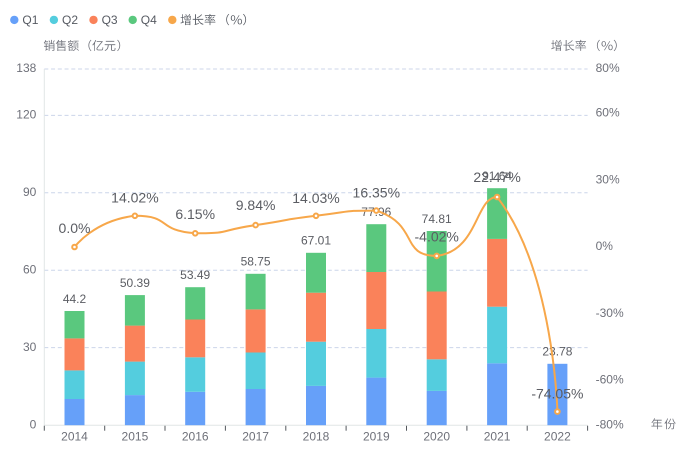  I want to click on svg-text: 2017, so click(255, 437).